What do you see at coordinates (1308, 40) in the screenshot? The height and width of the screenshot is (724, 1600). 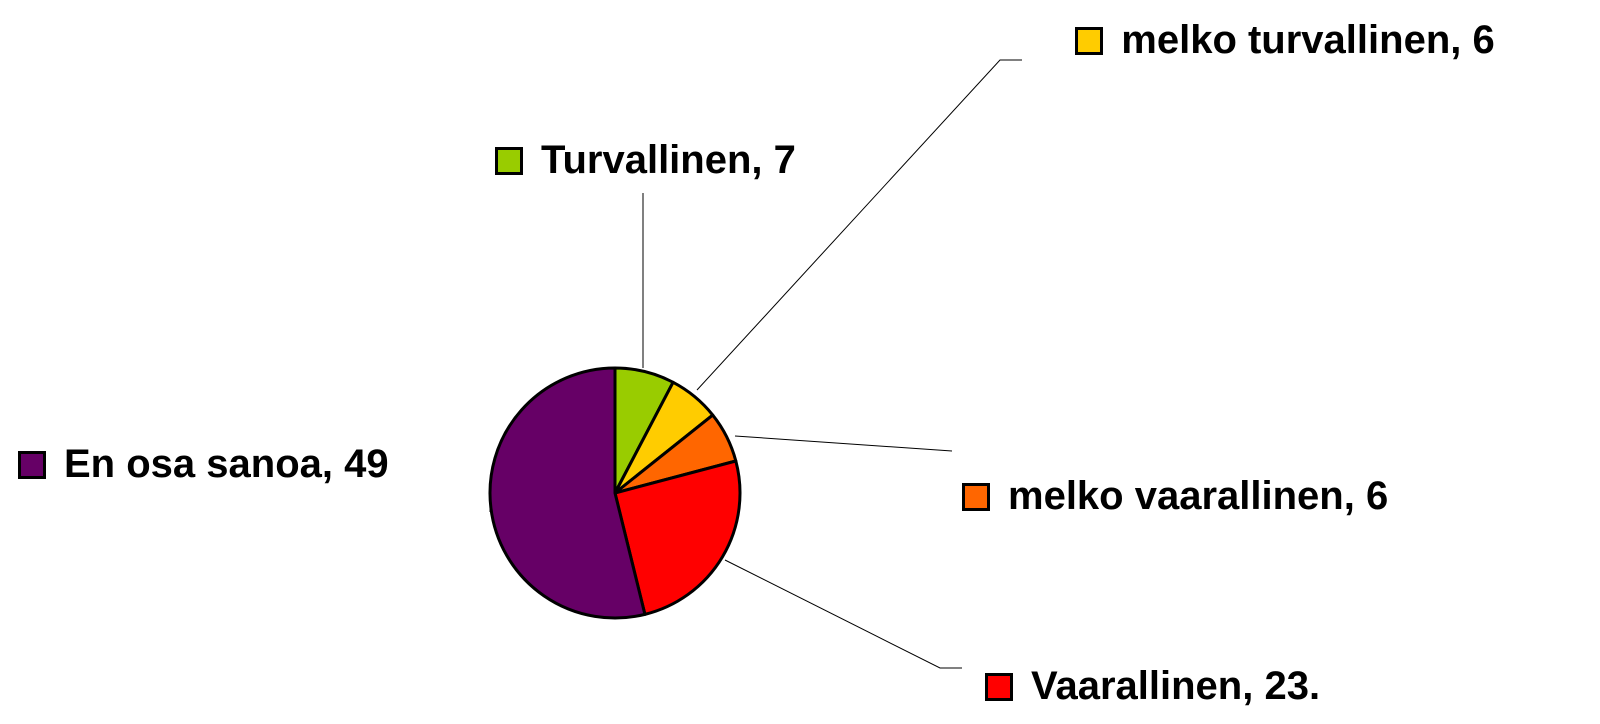 I see `label-text: melko turvallinen, 6` at bounding box center [1308, 40].